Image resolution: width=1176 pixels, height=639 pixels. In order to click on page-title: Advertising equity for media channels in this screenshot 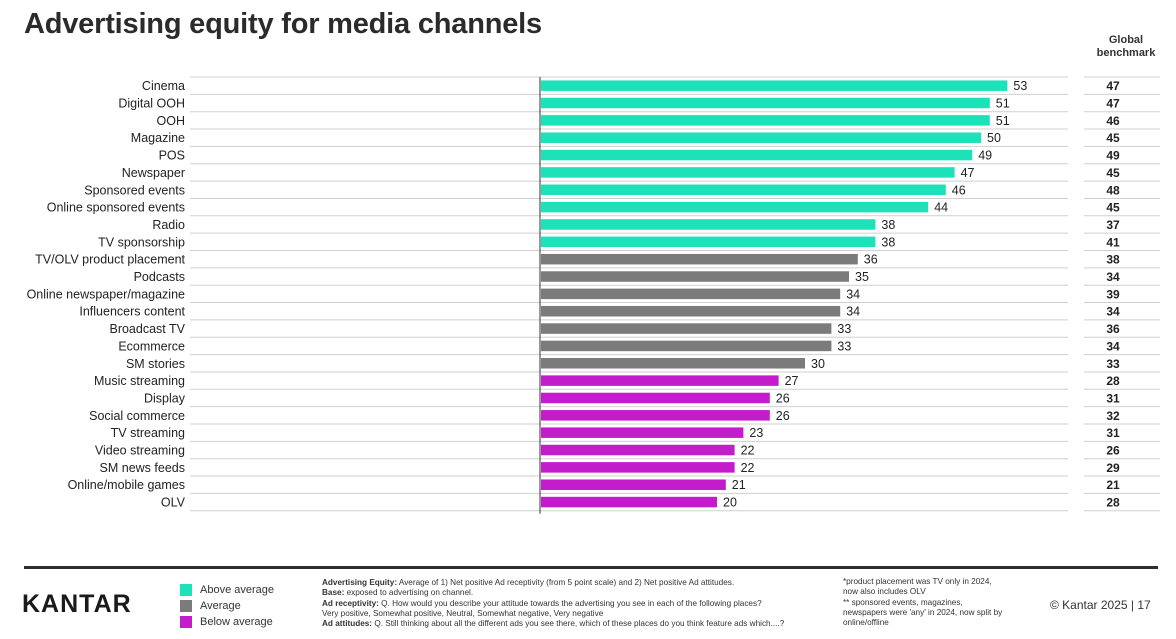, I will do `click(283, 24)`.